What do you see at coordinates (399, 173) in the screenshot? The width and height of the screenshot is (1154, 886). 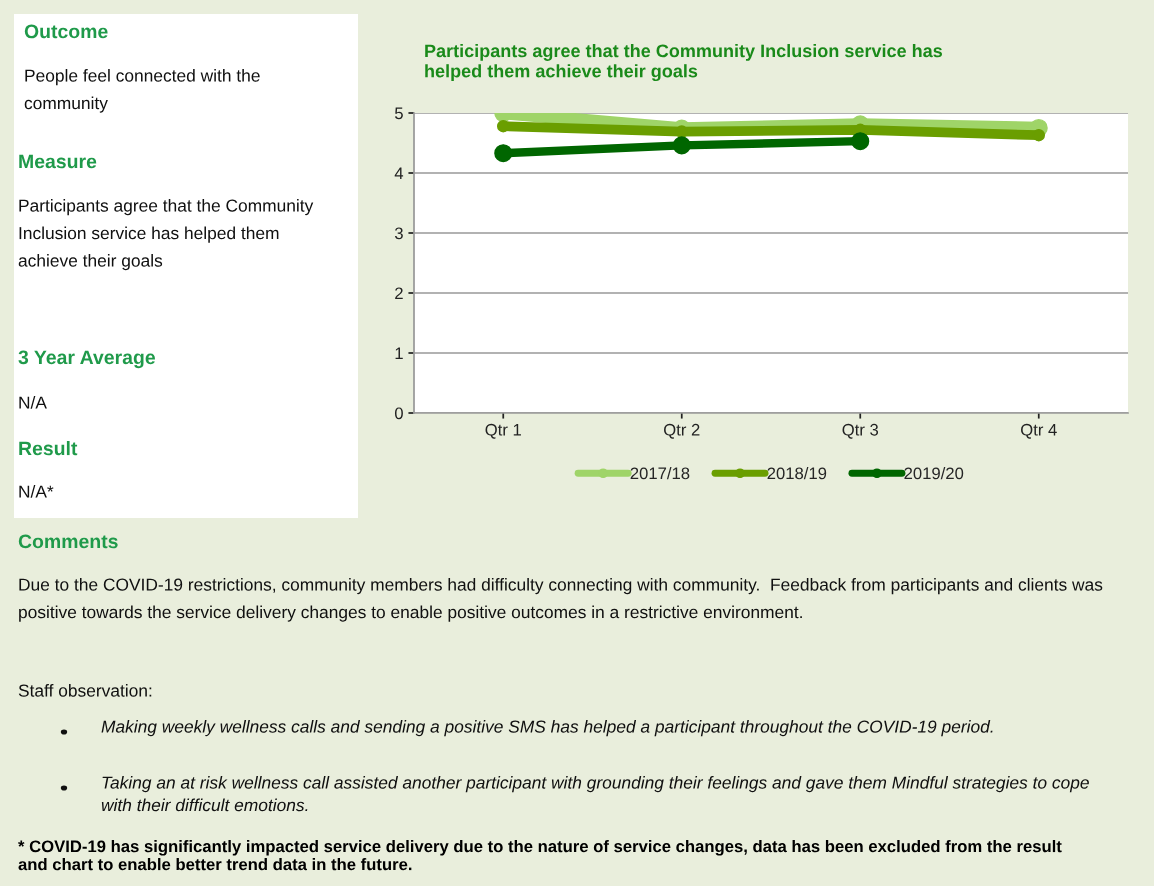 I see `y-tick-label: 4` at bounding box center [399, 173].